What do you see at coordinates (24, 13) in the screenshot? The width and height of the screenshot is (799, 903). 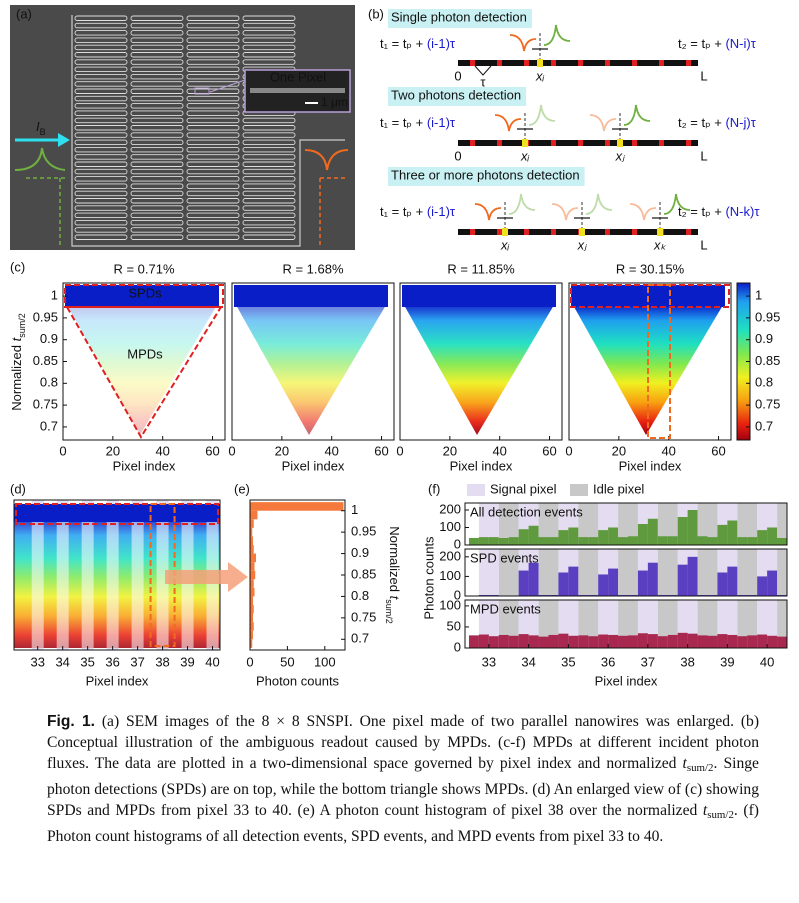 I see `panel-label: (a)` at bounding box center [24, 13].